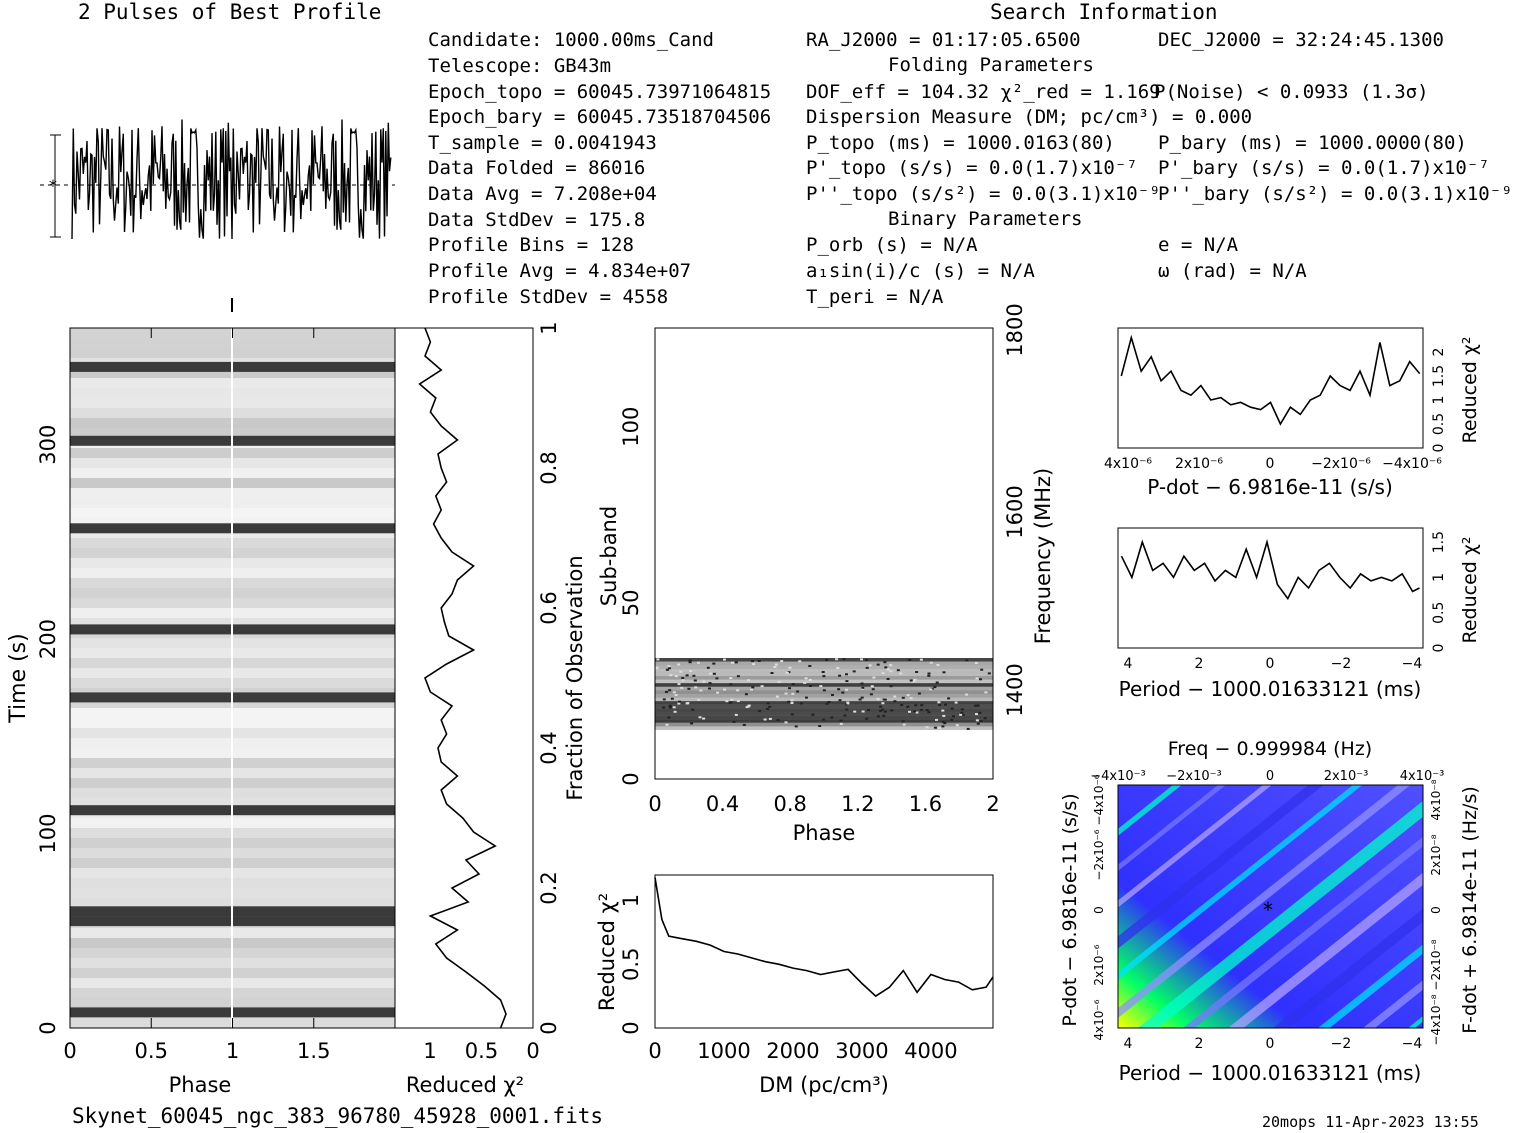 The width and height of the screenshot is (1517, 1133). I want to click on pd-line-xtick: 2x10⁻⁶, so click(1199, 464).